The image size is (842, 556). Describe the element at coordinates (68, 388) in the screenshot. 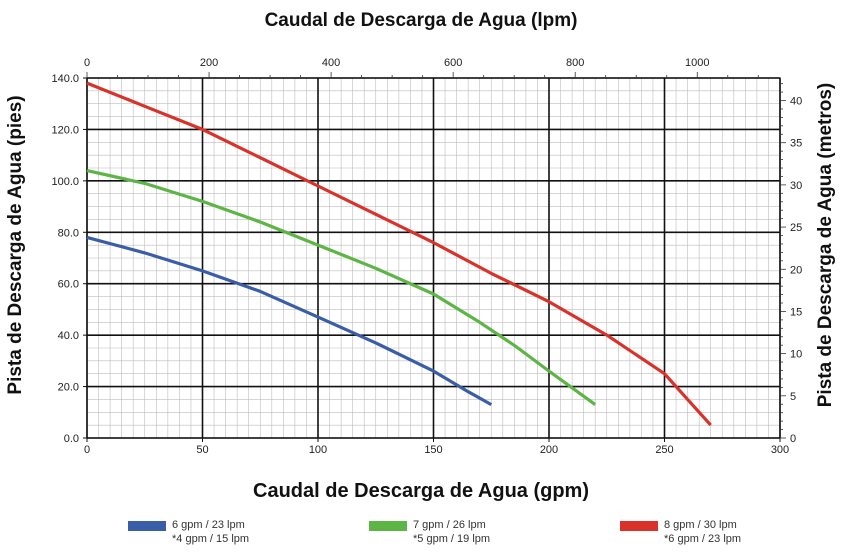

I see `y-tick-label: 20.0` at that location.